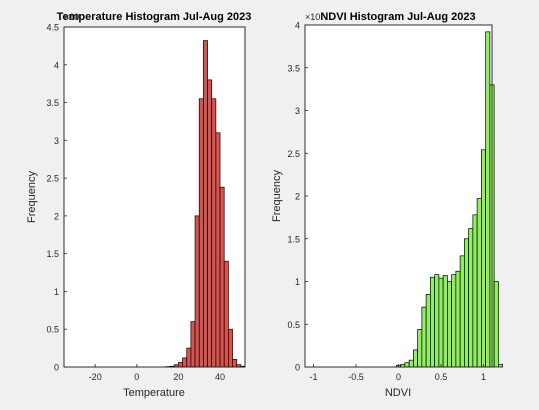  Describe the element at coordinates (56, 216) in the screenshot. I see `temperature-y-tick-label: 2` at that location.